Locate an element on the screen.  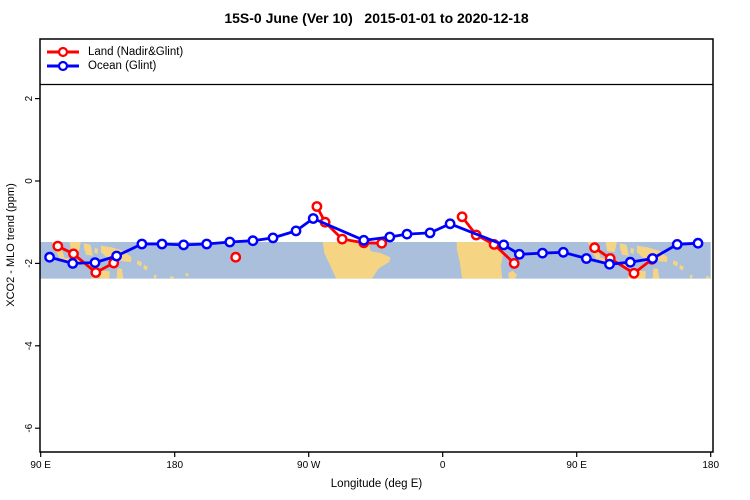
y-tick-label: -4 is located at coordinates (29, 345).